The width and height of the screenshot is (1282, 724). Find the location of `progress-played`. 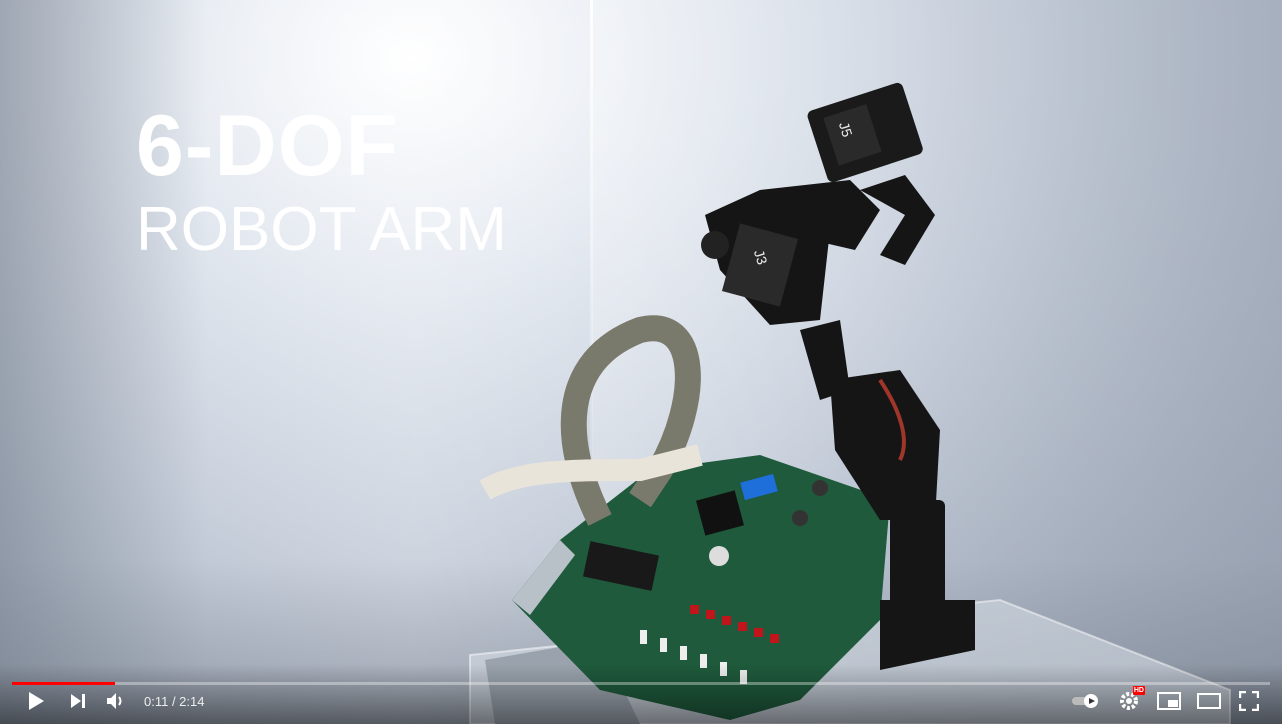

progress-played is located at coordinates (64, 683).